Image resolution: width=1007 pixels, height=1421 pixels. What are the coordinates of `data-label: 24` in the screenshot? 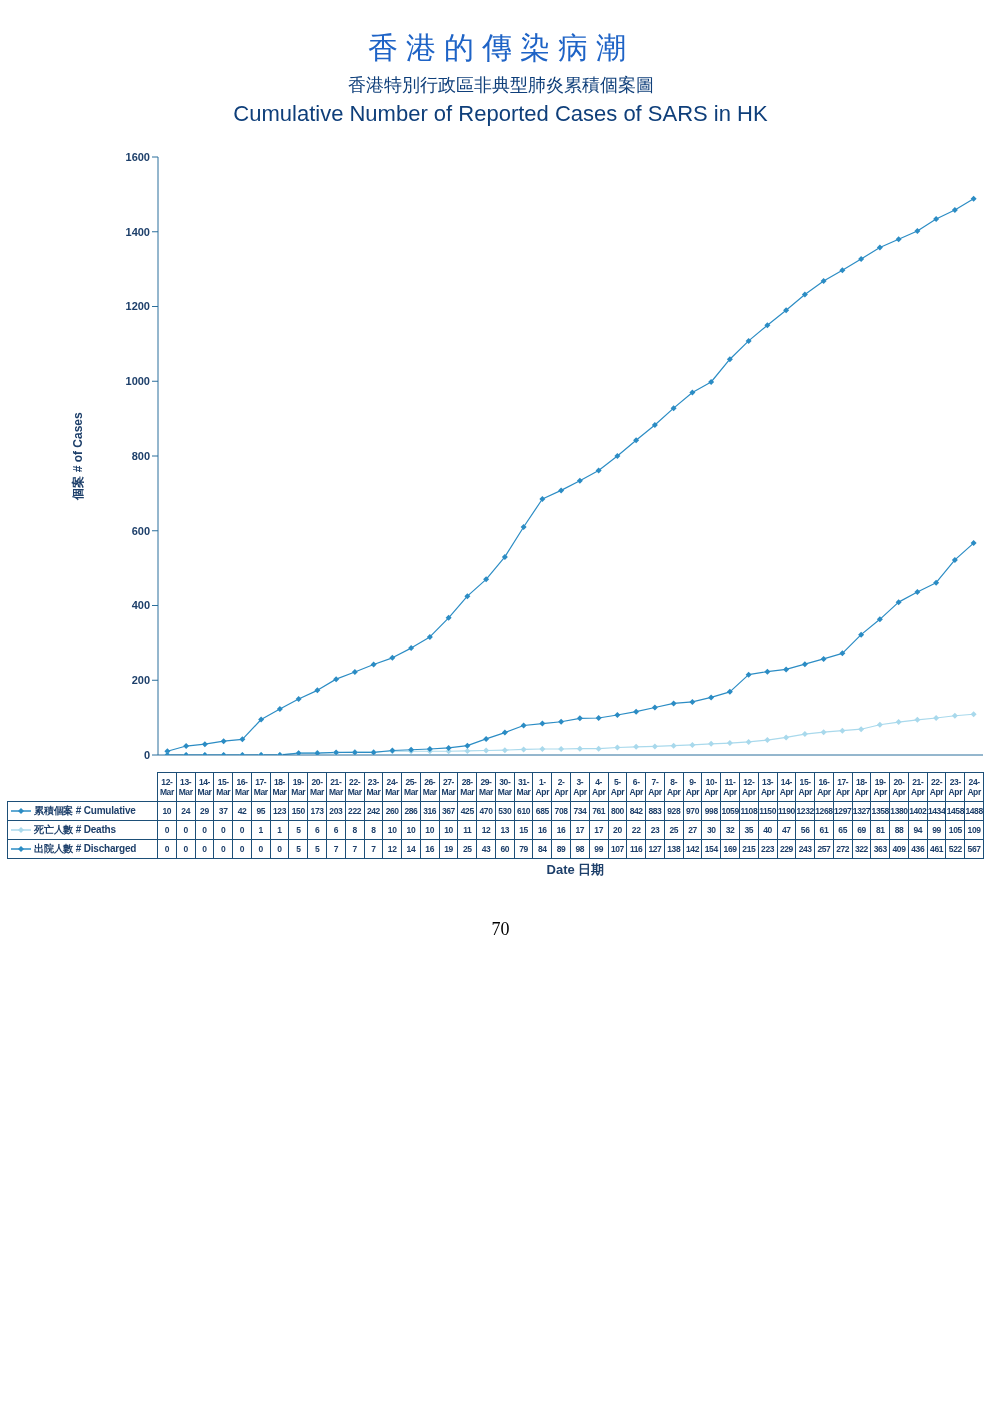 It's located at (185, 811).